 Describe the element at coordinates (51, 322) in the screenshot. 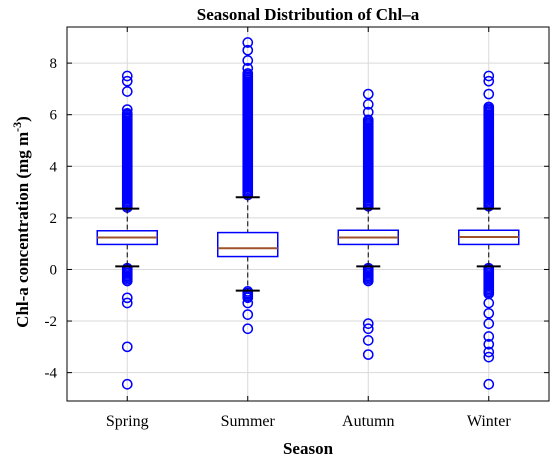

I see `y-tick-label: -2` at that location.